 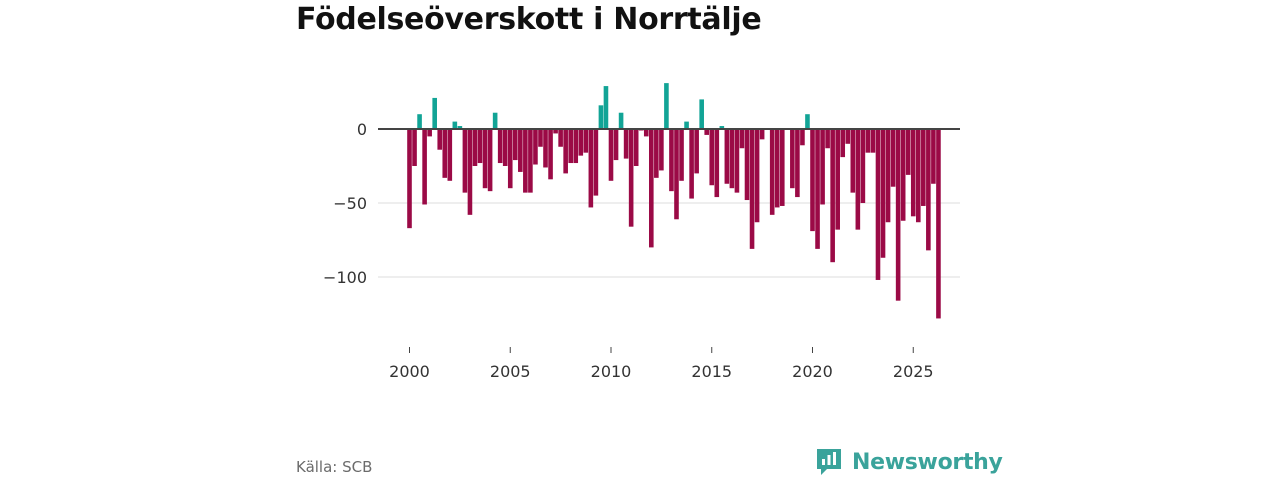 I want to click on x-tick-label: 2020, so click(x=812, y=371).